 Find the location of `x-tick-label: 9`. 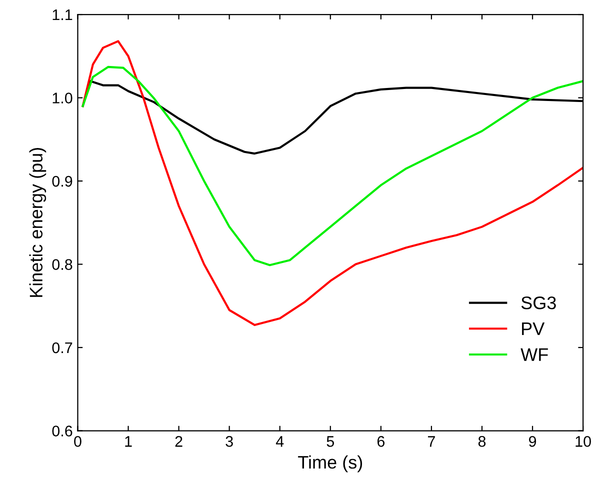

x-tick-label: 9 is located at coordinates (532, 441).